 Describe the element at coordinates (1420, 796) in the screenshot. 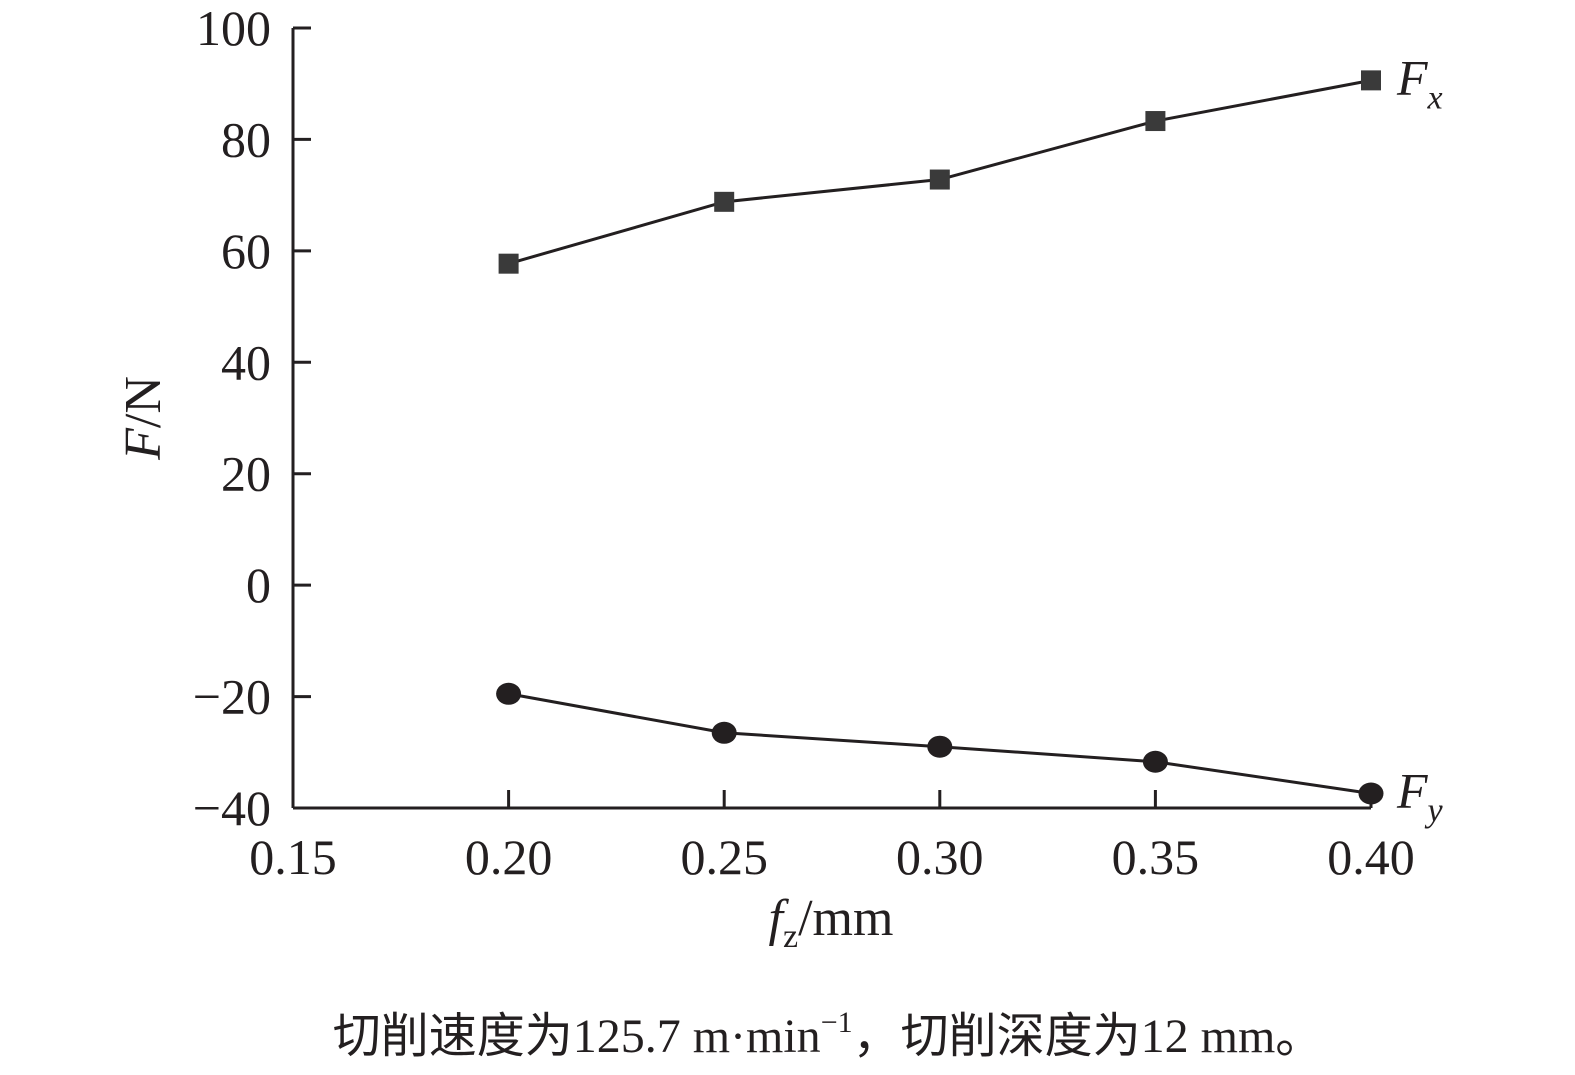

I see `series-label-F_y: Fy` at that location.